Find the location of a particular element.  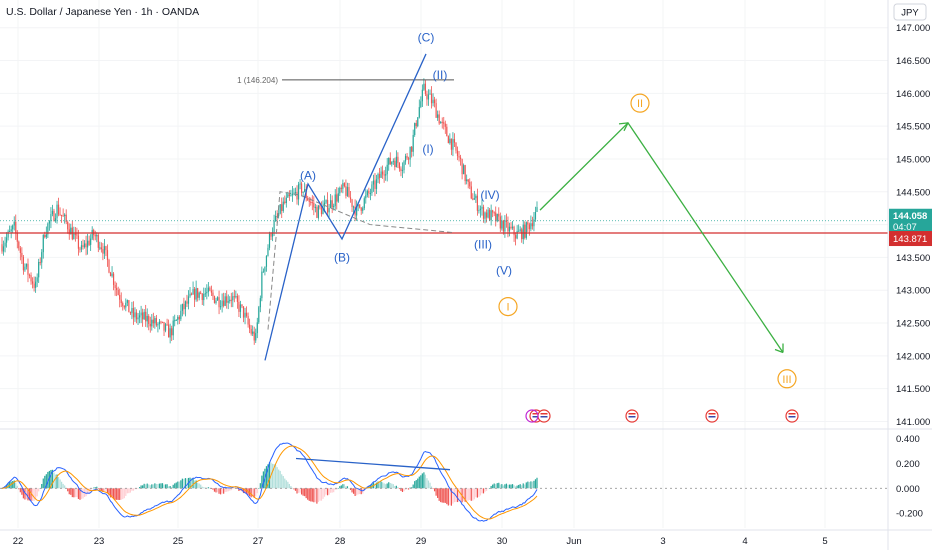

price-tick-label: 143.500 is located at coordinates (913, 258).